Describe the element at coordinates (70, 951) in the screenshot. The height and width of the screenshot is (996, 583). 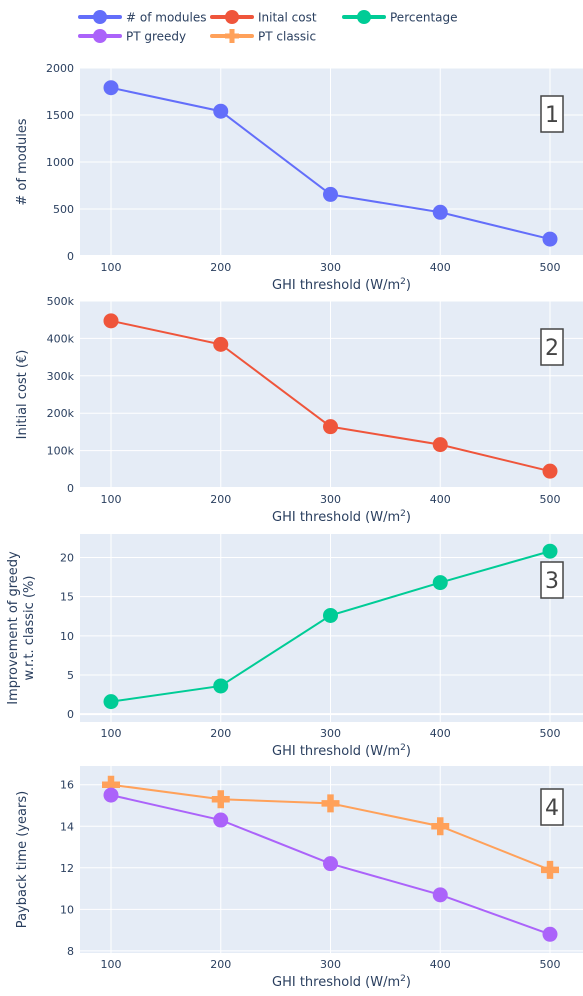
I see `y-tick-label: 8` at that location.